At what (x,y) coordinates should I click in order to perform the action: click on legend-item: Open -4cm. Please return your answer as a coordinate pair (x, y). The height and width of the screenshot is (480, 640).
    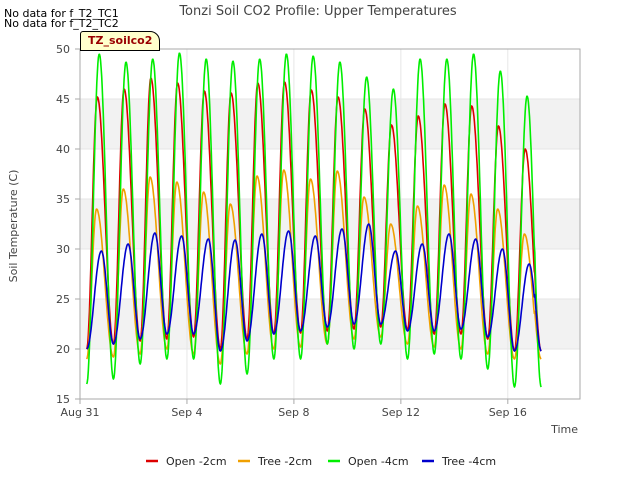
    Looking at the image, I should click on (368, 461).